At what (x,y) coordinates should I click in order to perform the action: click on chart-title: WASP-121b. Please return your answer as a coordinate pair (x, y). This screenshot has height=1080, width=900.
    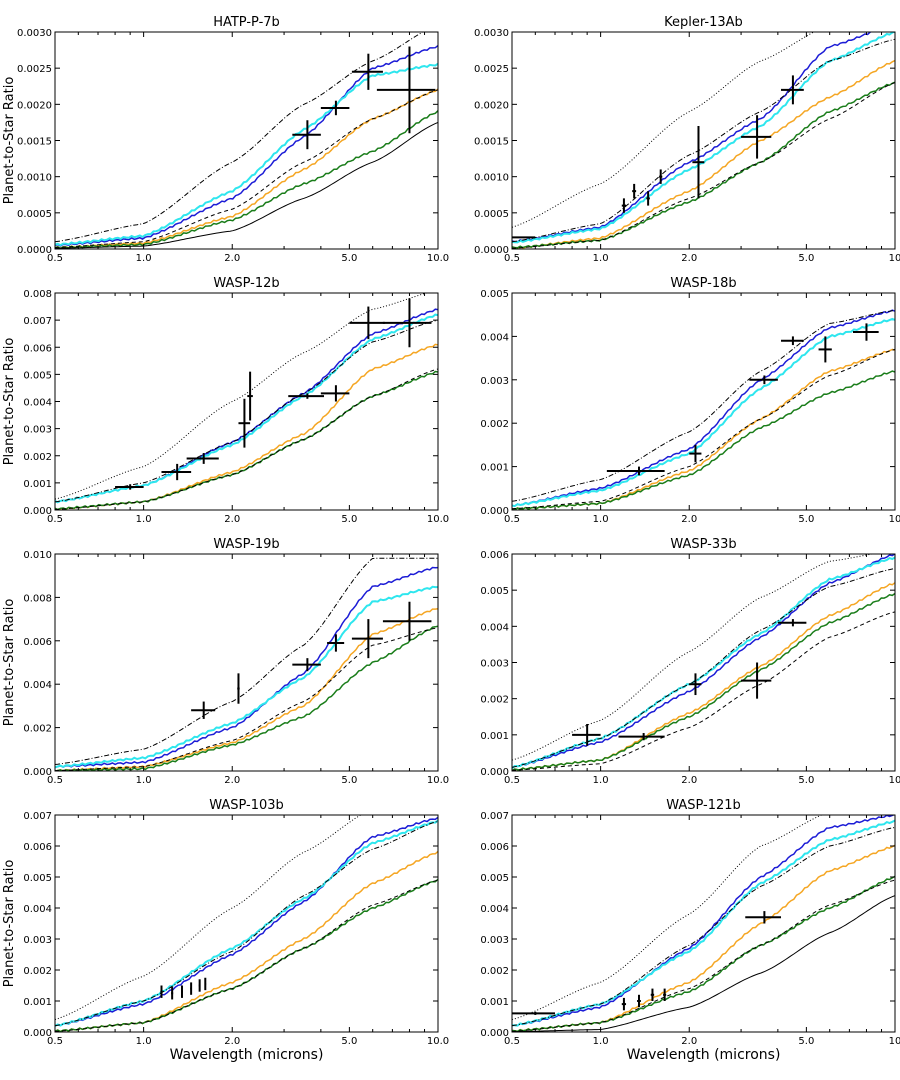
    Looking at the image, I should click on (703, 805).